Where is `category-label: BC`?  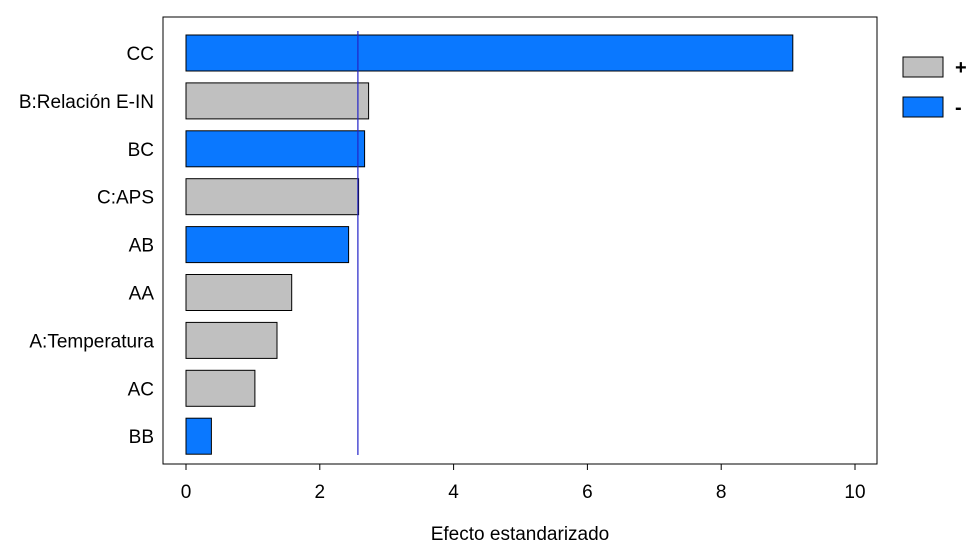
category-label: BC is located at coordinates (141, 150).